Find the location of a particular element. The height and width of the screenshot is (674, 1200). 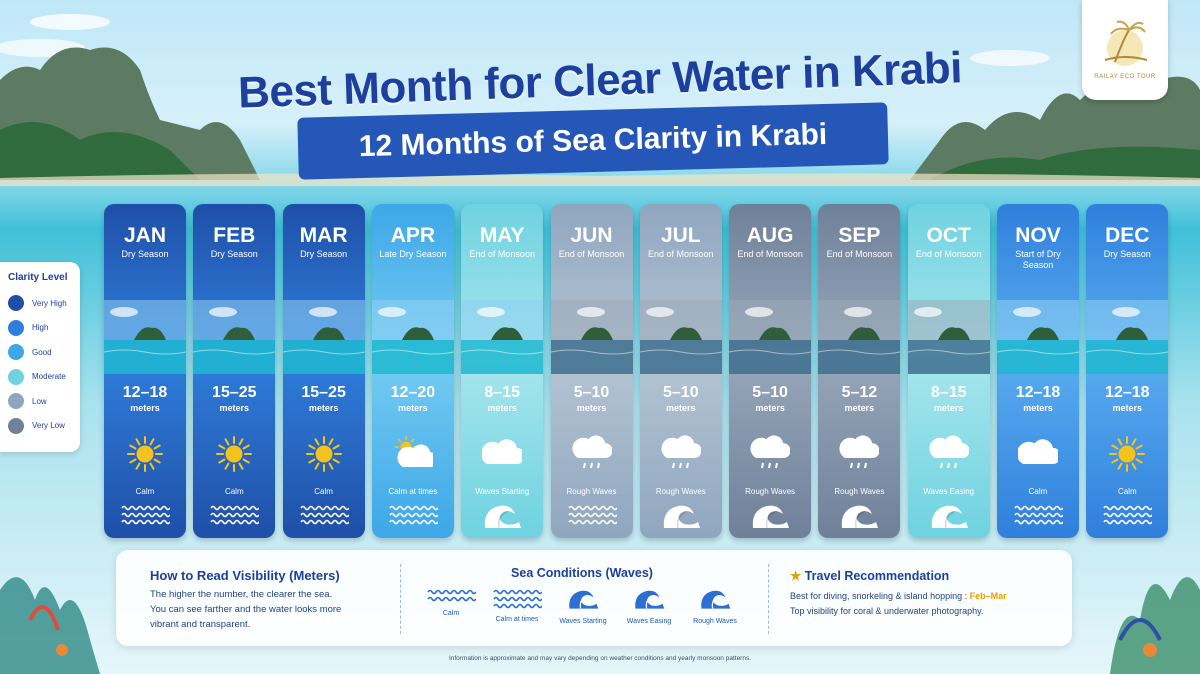

subtitle-banner: 12 Months of Sea Clarity in Krabi is located at coordinates (593, 141).